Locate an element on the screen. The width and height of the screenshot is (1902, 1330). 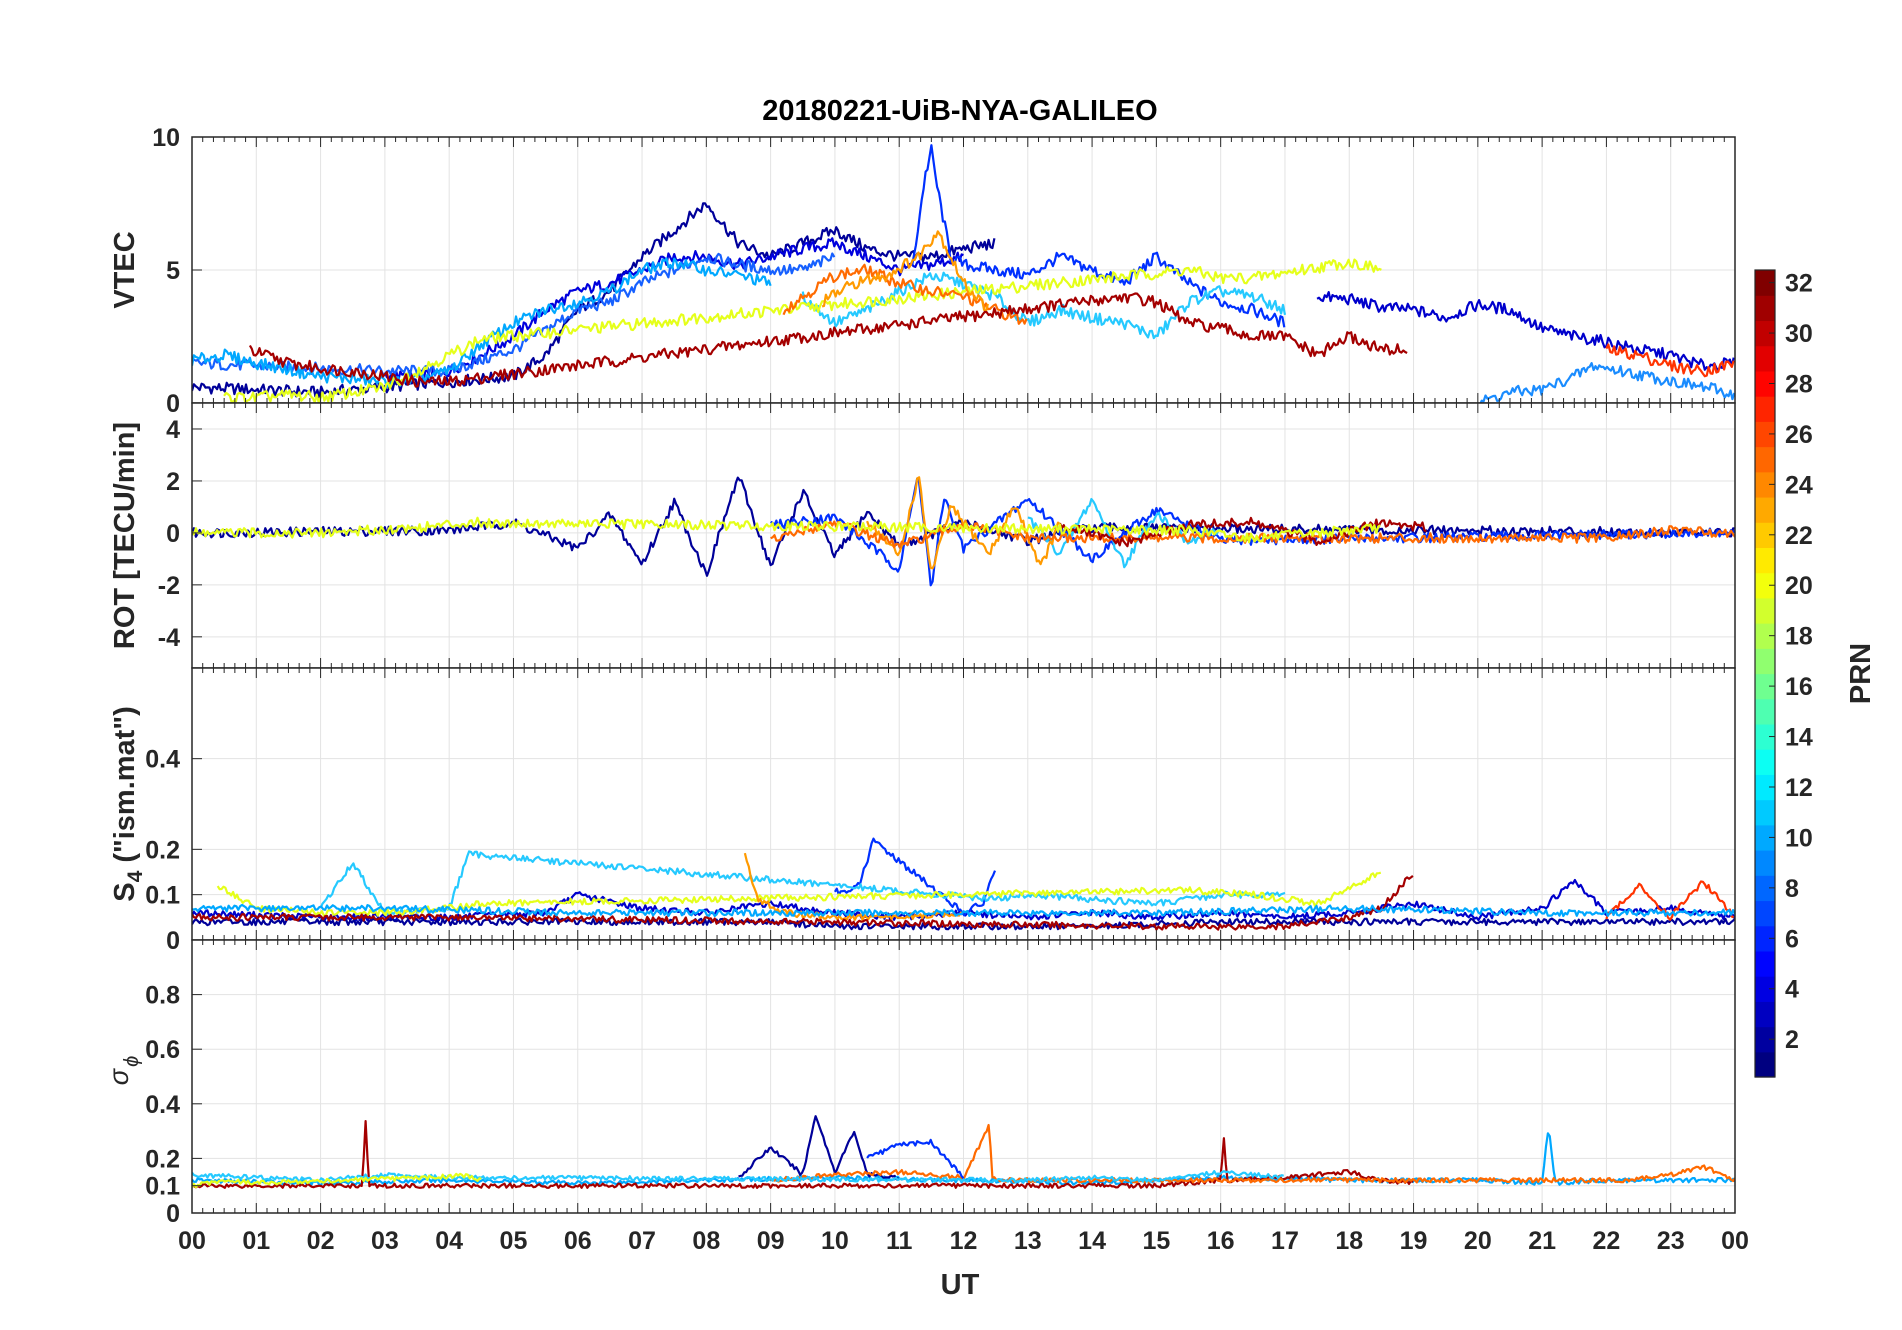
colorbar-frame is located at coordinates (1765, 673).